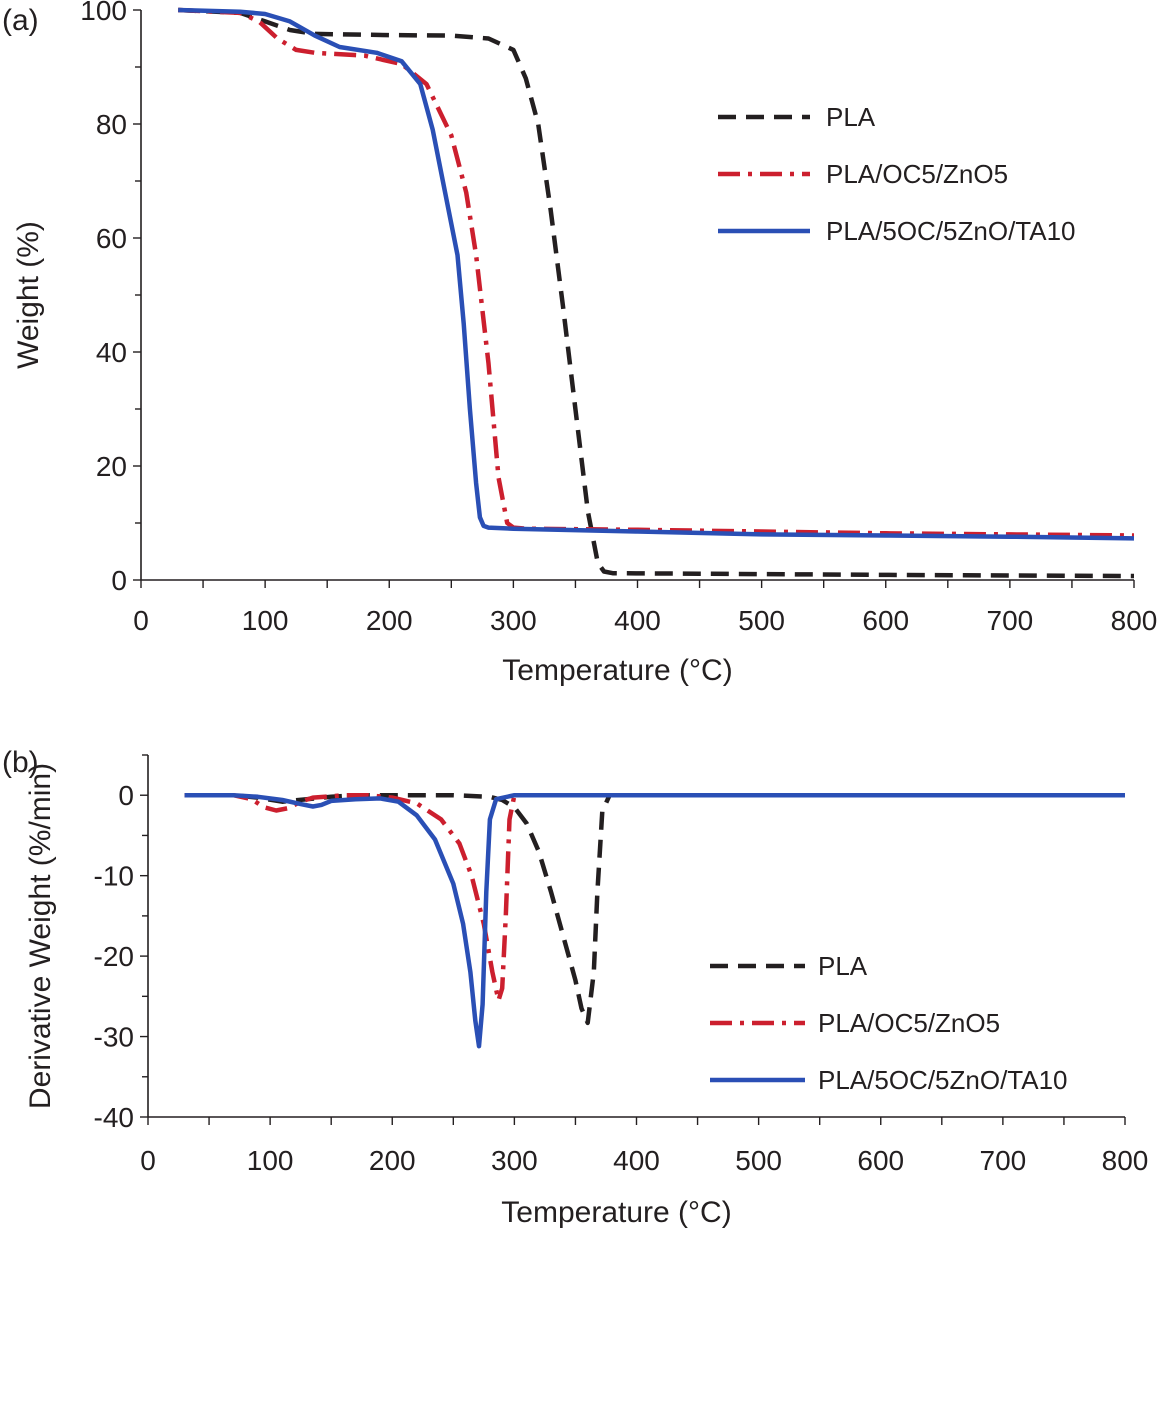 The width and height of the screenshot is (1160, 1422). I want to click on series-line-pla-oc5-zno5, so click(654, 897).